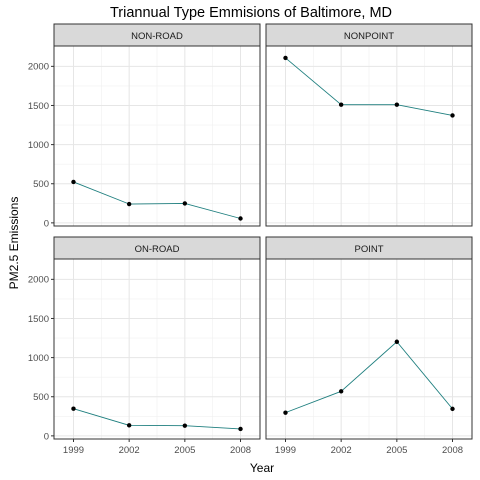 Image resolution: width=480 pixels, height=480 pixels. I want to click on y-axis-title: PM2.5 Emissions, so click(14, 243).